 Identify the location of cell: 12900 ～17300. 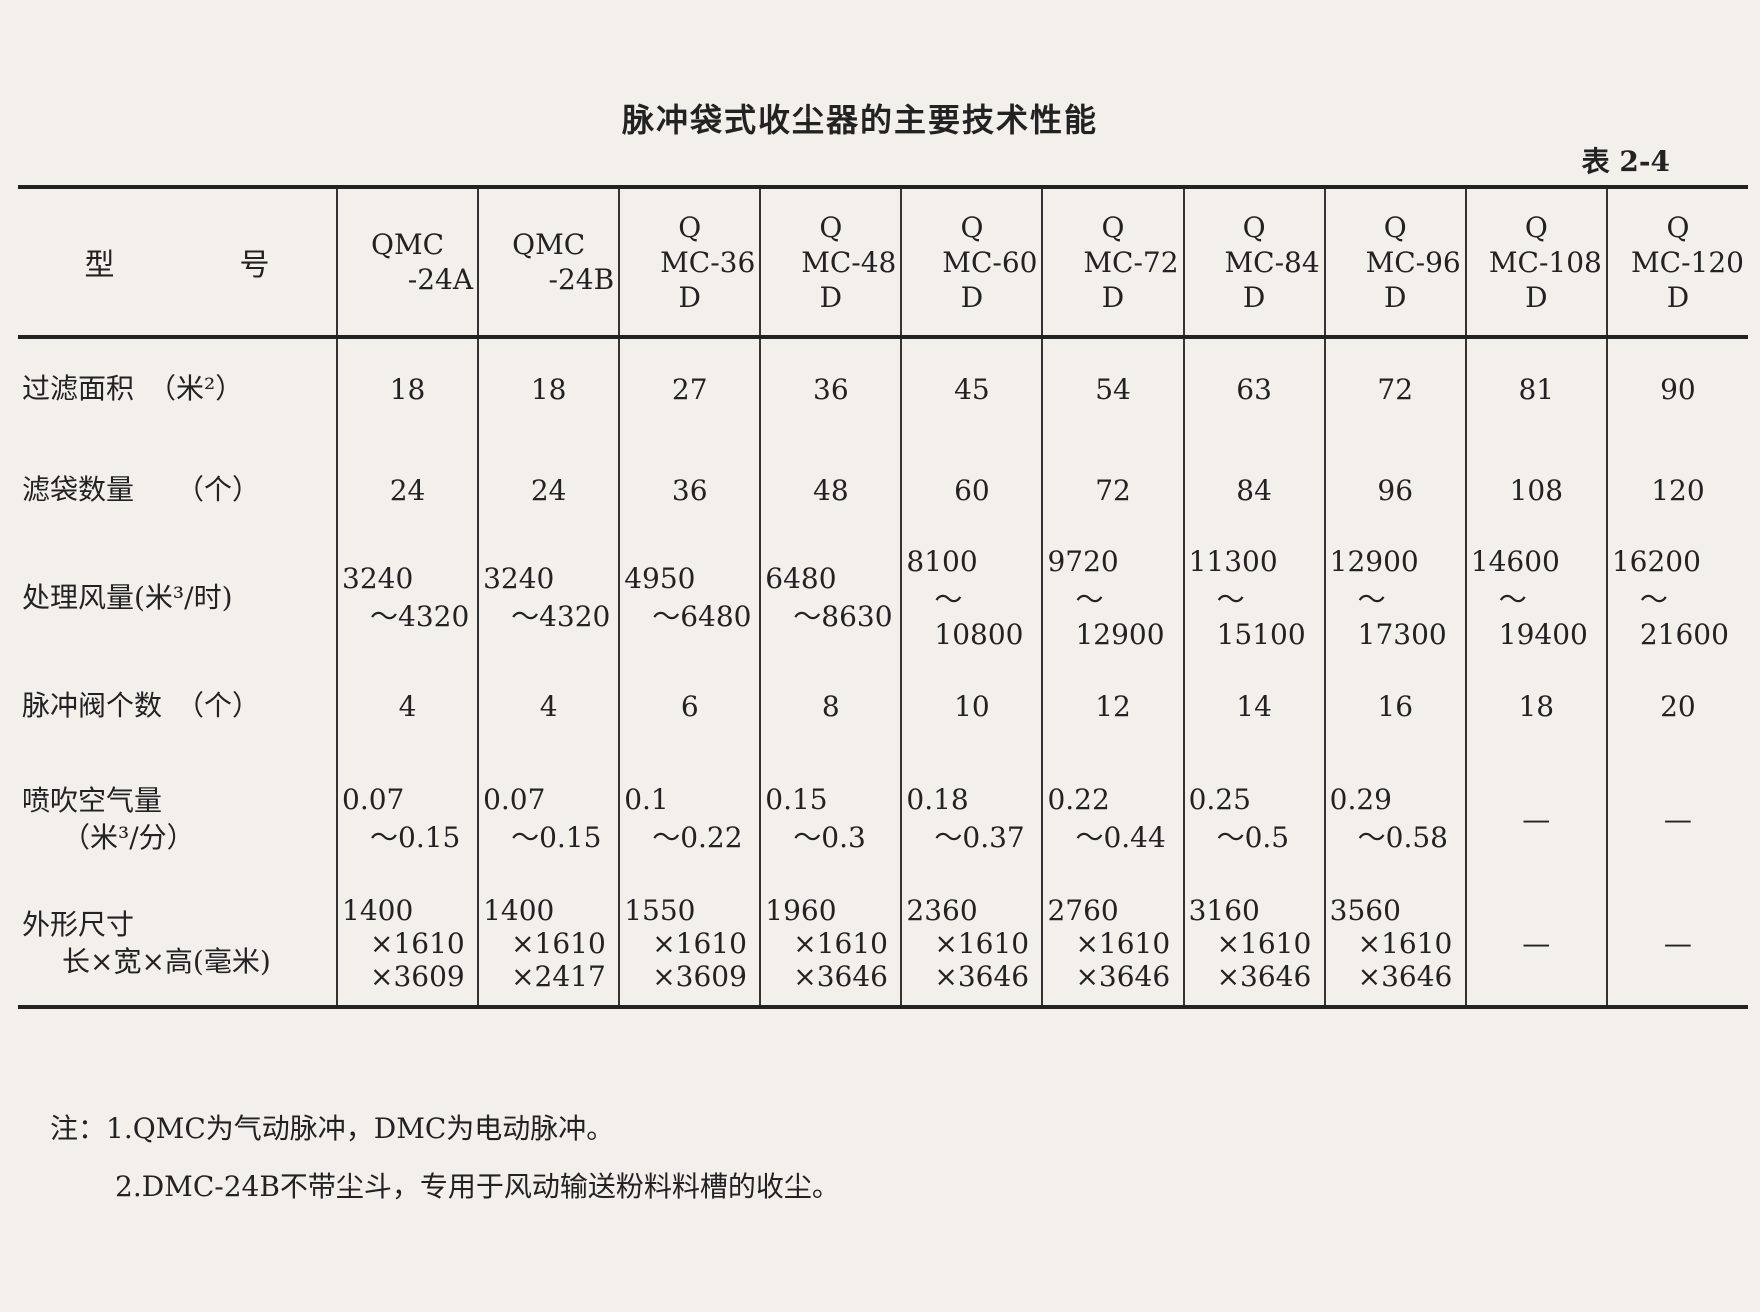
(1394, 598).